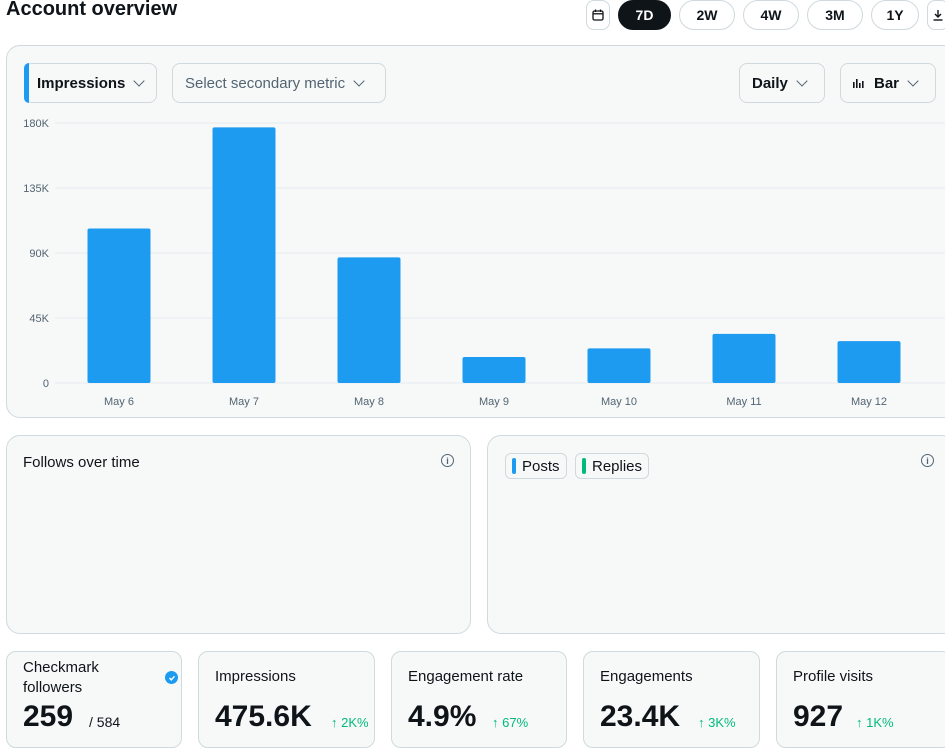 The image size is (945, 756). I want to click on download-icon, so click(938, 15).